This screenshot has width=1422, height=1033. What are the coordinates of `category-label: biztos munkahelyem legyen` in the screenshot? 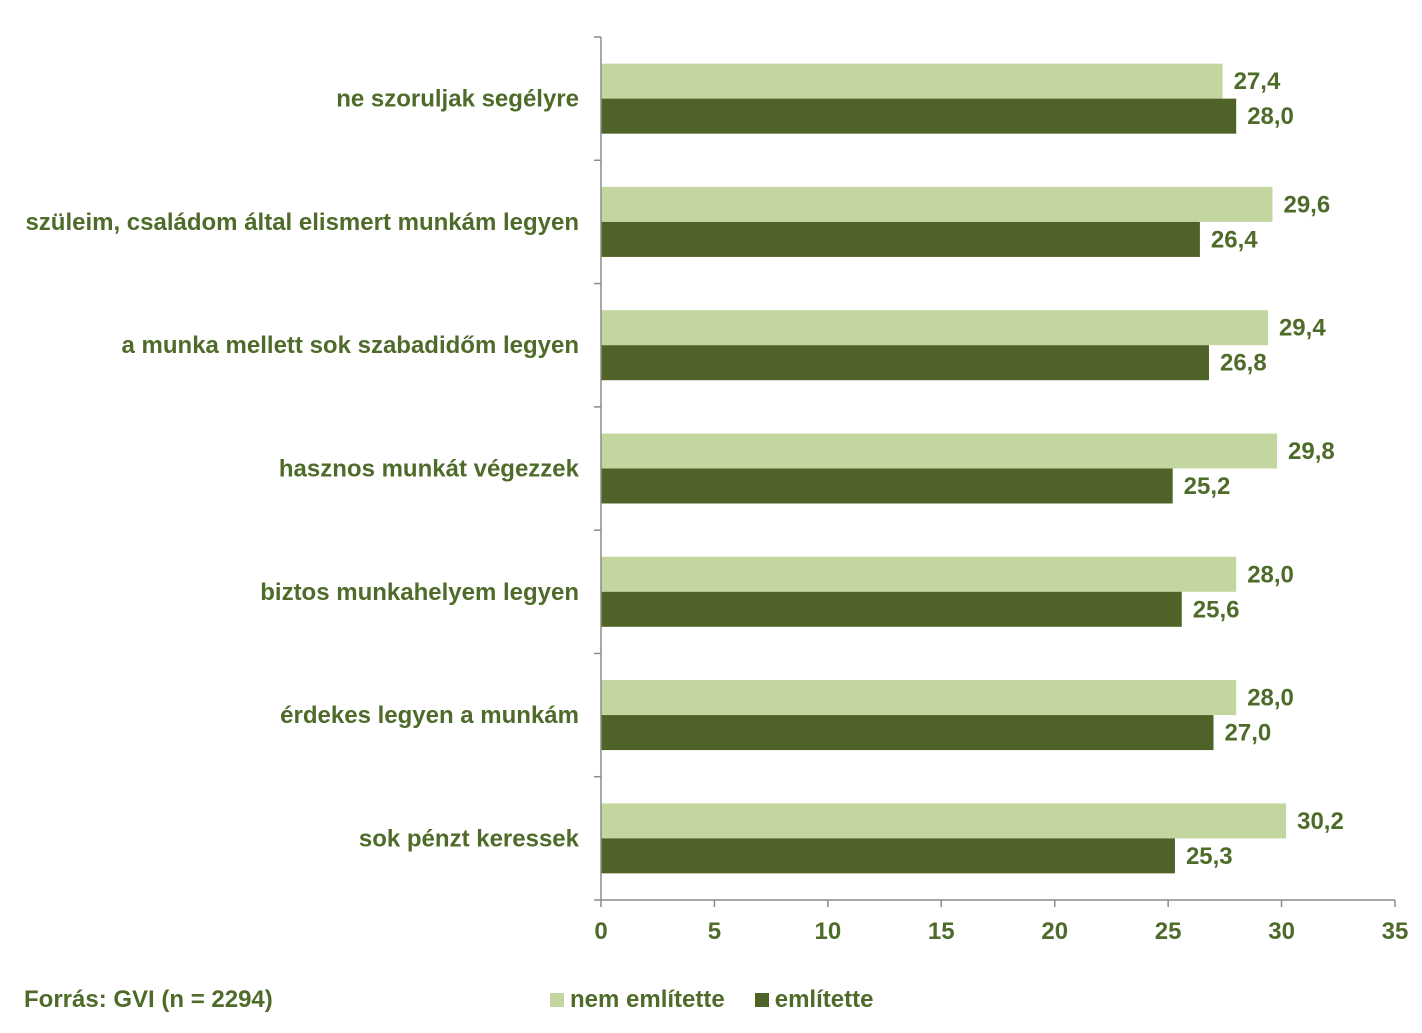 It's located at (419, 592).